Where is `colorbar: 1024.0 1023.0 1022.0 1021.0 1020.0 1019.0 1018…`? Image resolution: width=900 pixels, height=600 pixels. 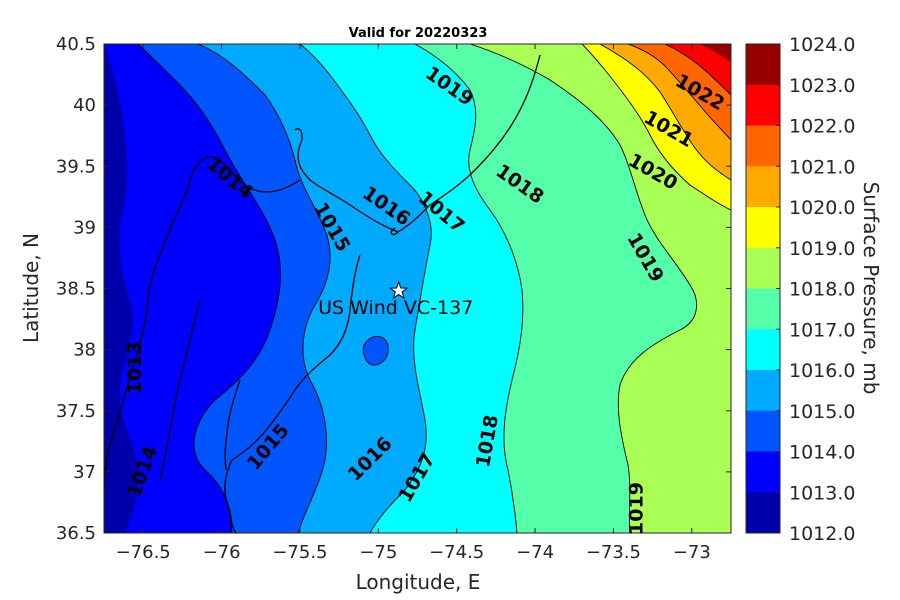 colorbar: 1024.0 1023.0 1022.0 1021.0 1020.0 1019.0 1018… is located at coordinates (800, 289).